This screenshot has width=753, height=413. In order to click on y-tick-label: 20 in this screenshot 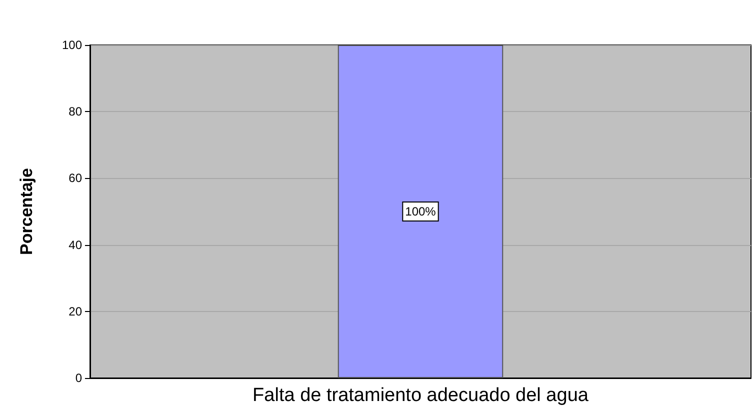, I will do `click(75, 311)`.